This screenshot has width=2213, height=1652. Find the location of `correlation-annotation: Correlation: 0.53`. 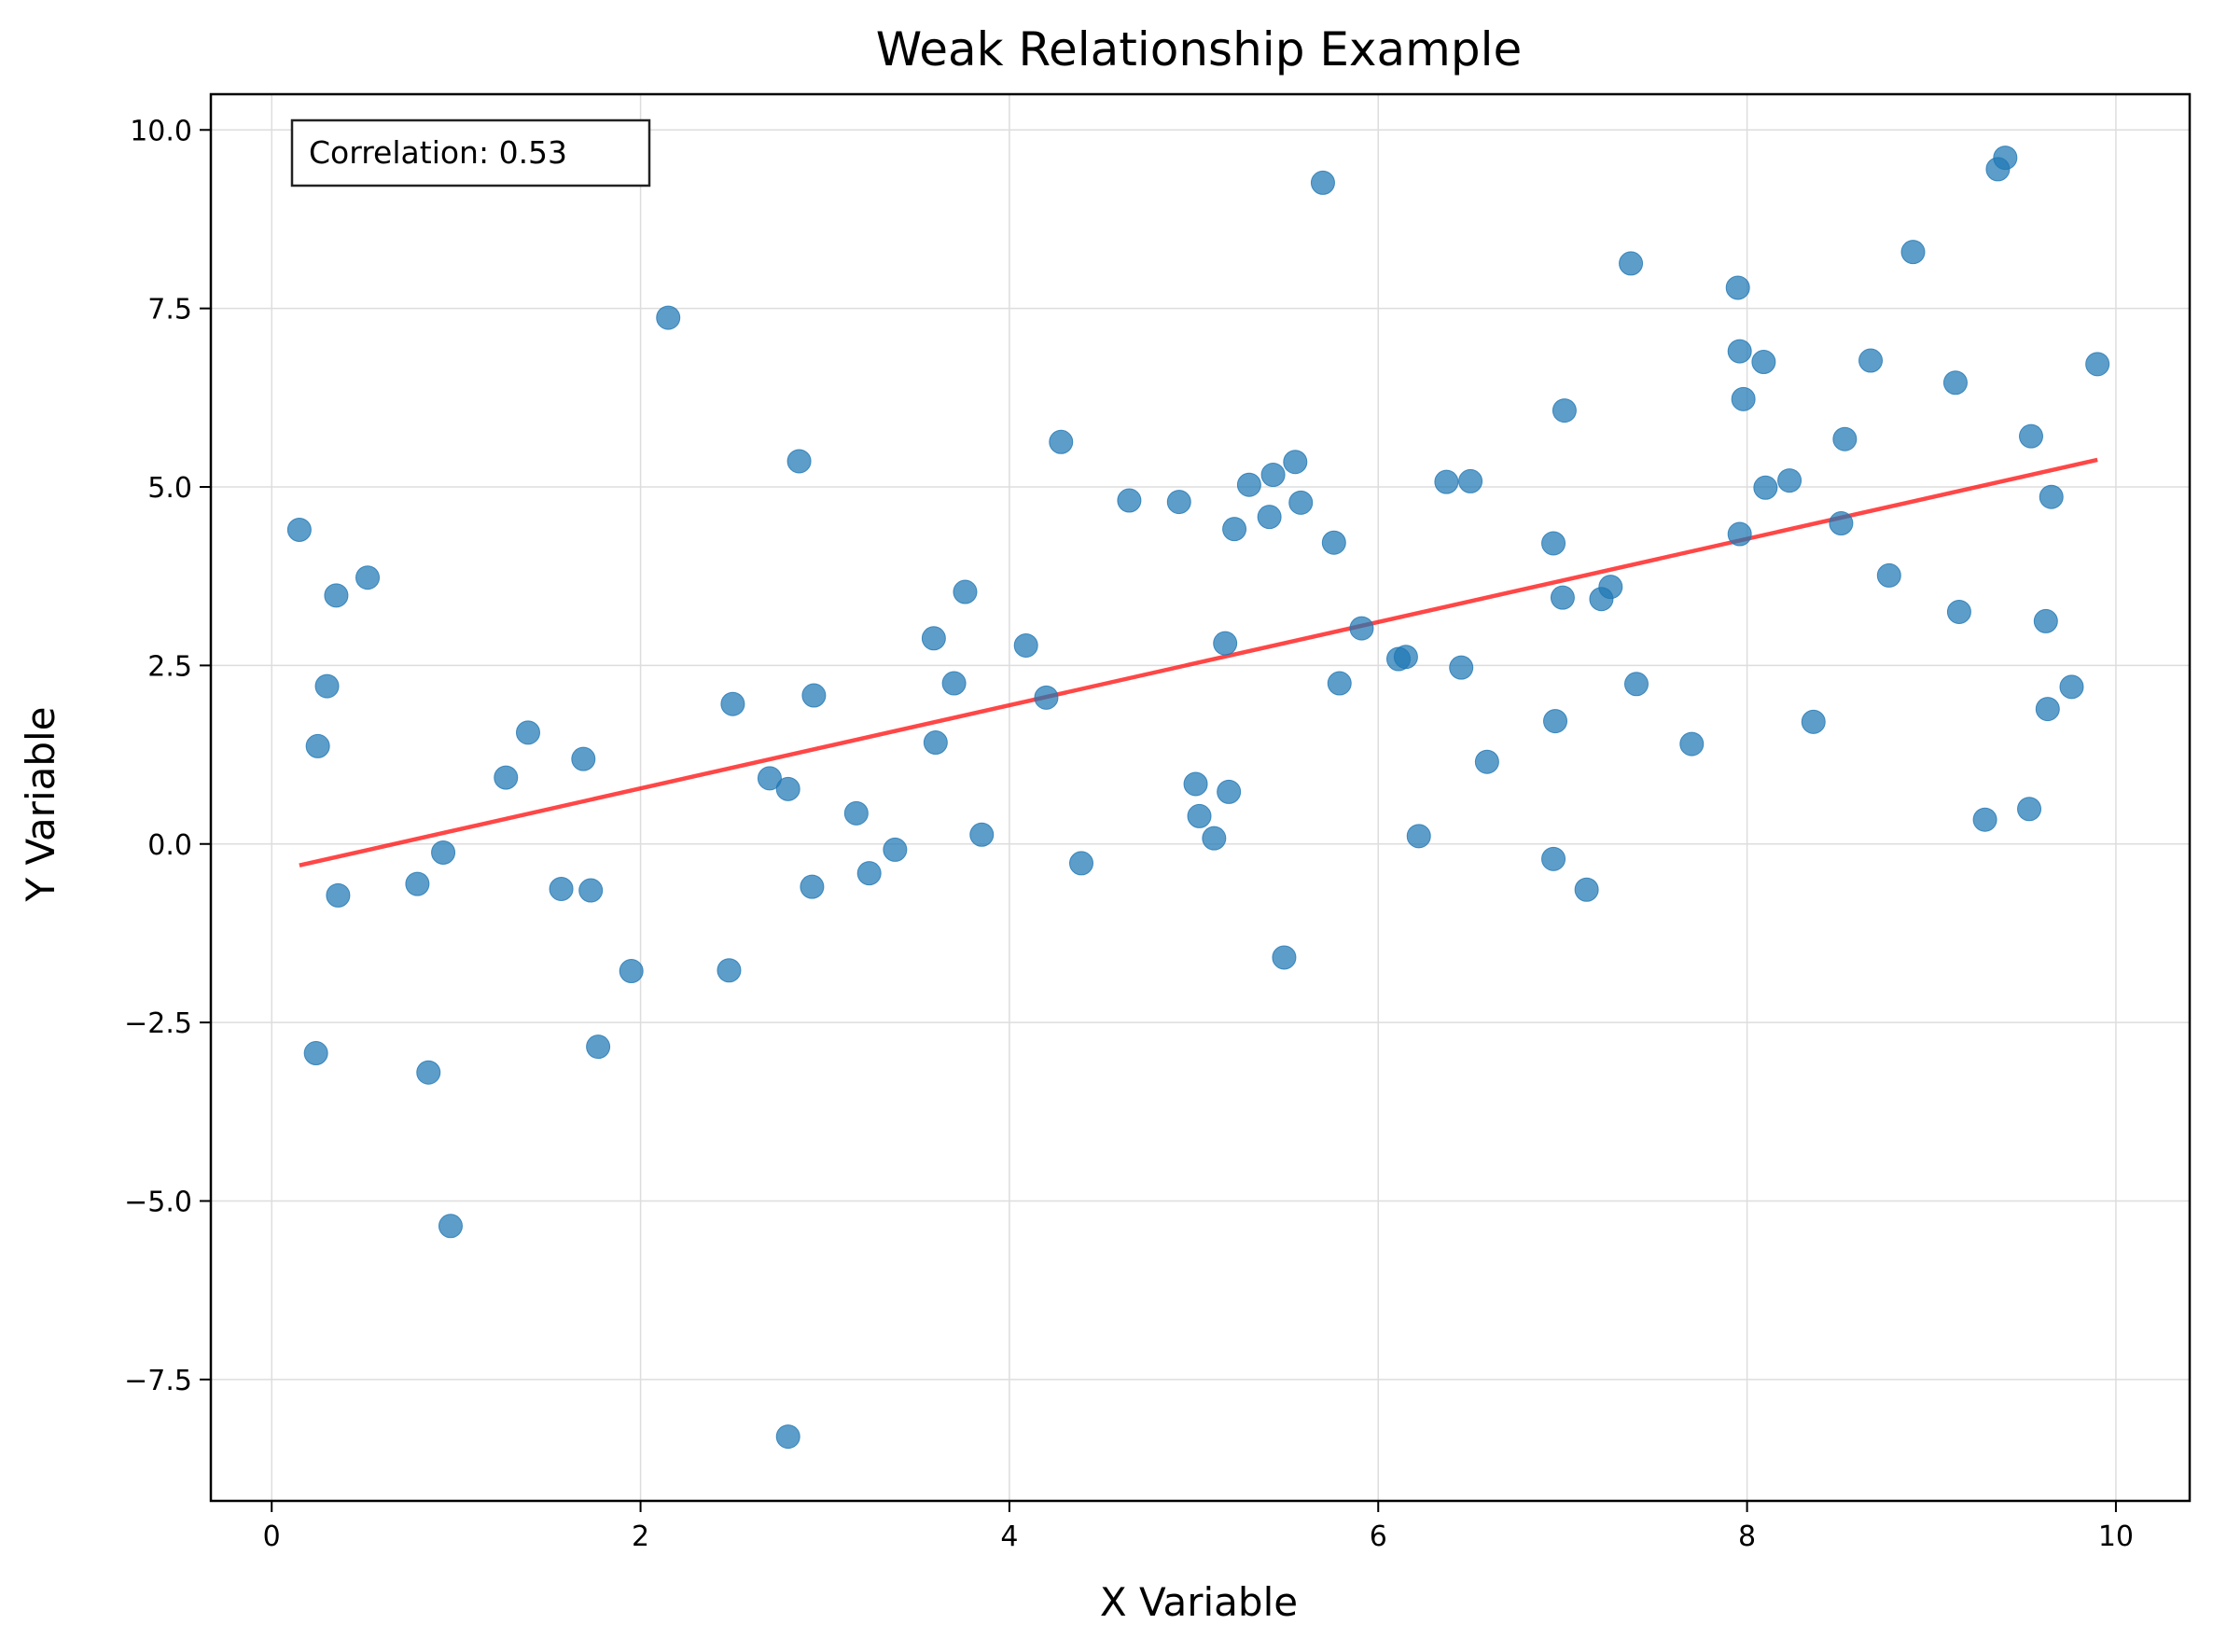

correlation-annotation: Correlation: 0.53 is located at coordinates (470, 152).